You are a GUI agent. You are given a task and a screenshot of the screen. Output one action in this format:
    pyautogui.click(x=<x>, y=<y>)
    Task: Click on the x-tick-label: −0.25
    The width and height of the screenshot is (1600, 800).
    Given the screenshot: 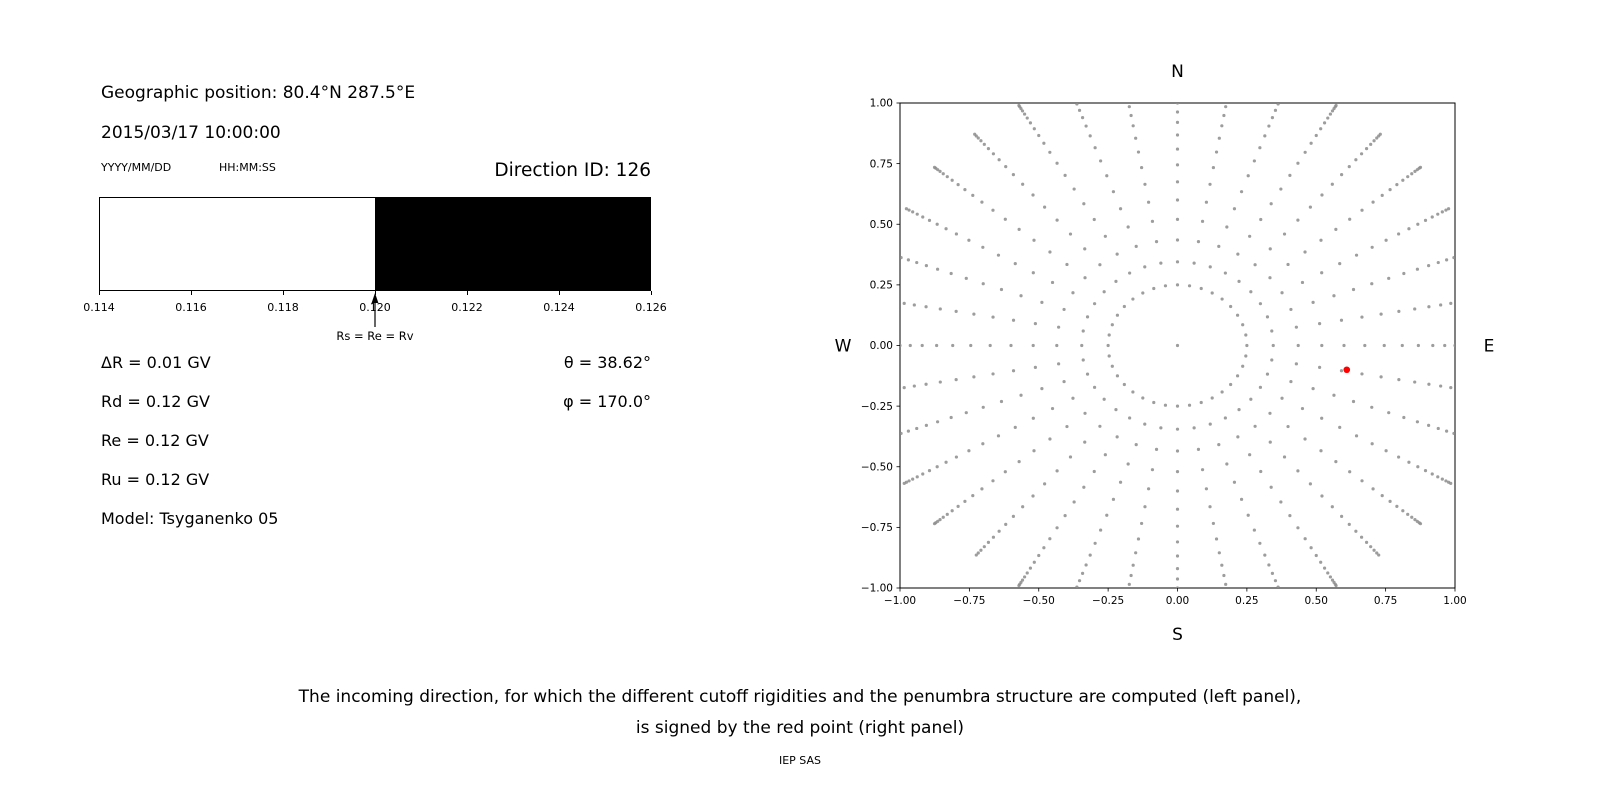 What is the action you would take?
    pyautogui.click(x=1108, y=601)
    